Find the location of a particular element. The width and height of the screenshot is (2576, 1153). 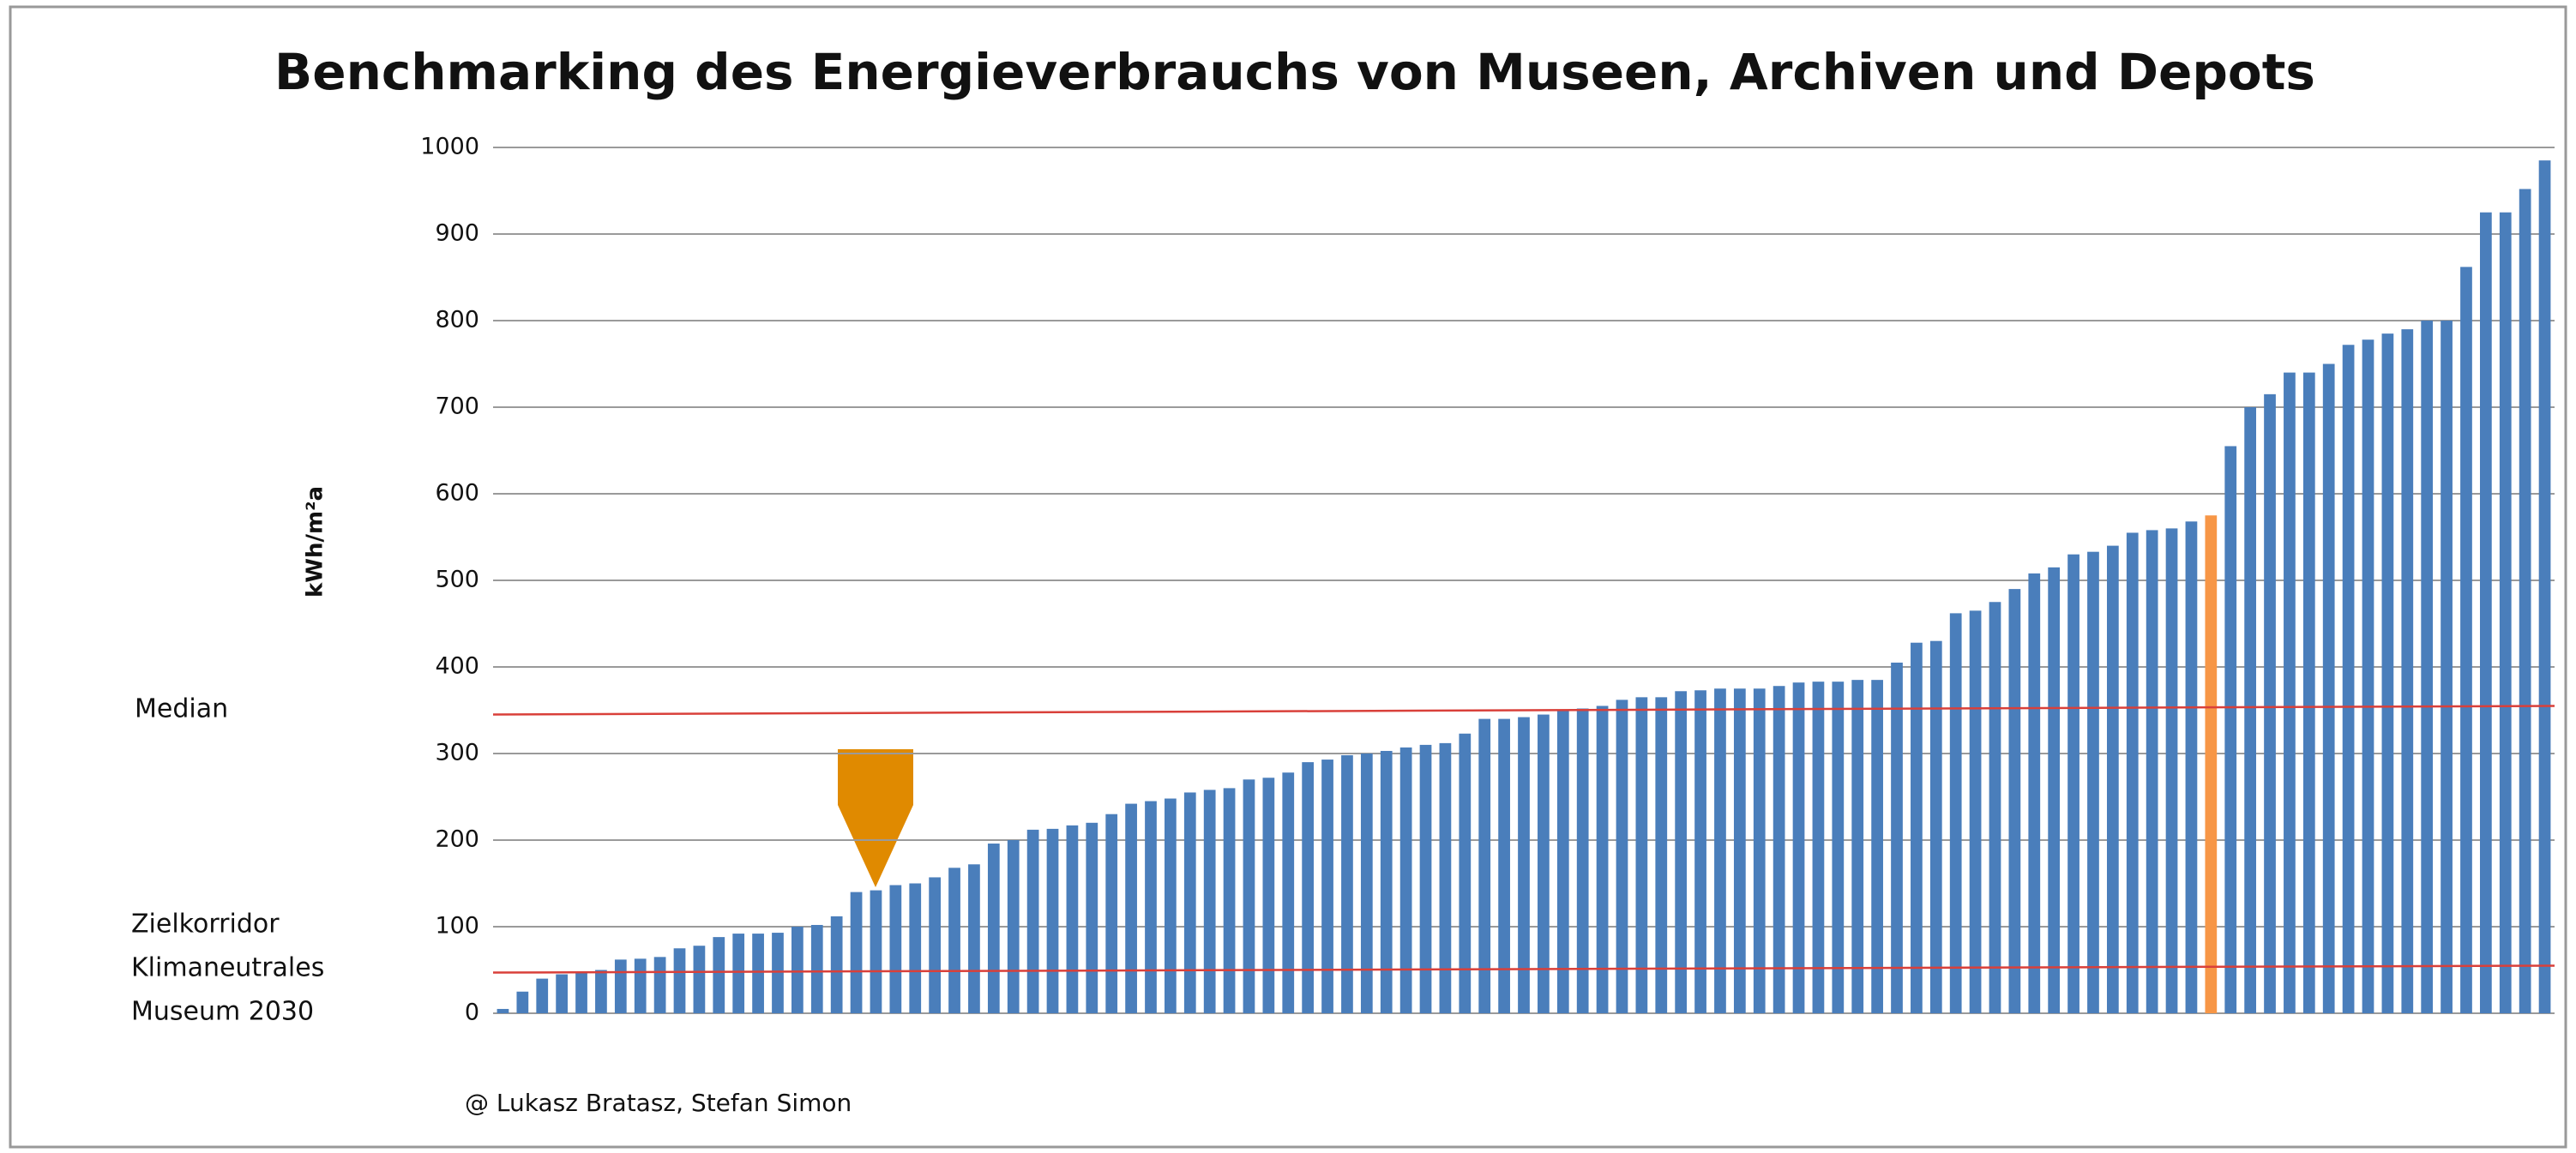

reference-label: Museum 2030 is located at coordinates (222, 1012).